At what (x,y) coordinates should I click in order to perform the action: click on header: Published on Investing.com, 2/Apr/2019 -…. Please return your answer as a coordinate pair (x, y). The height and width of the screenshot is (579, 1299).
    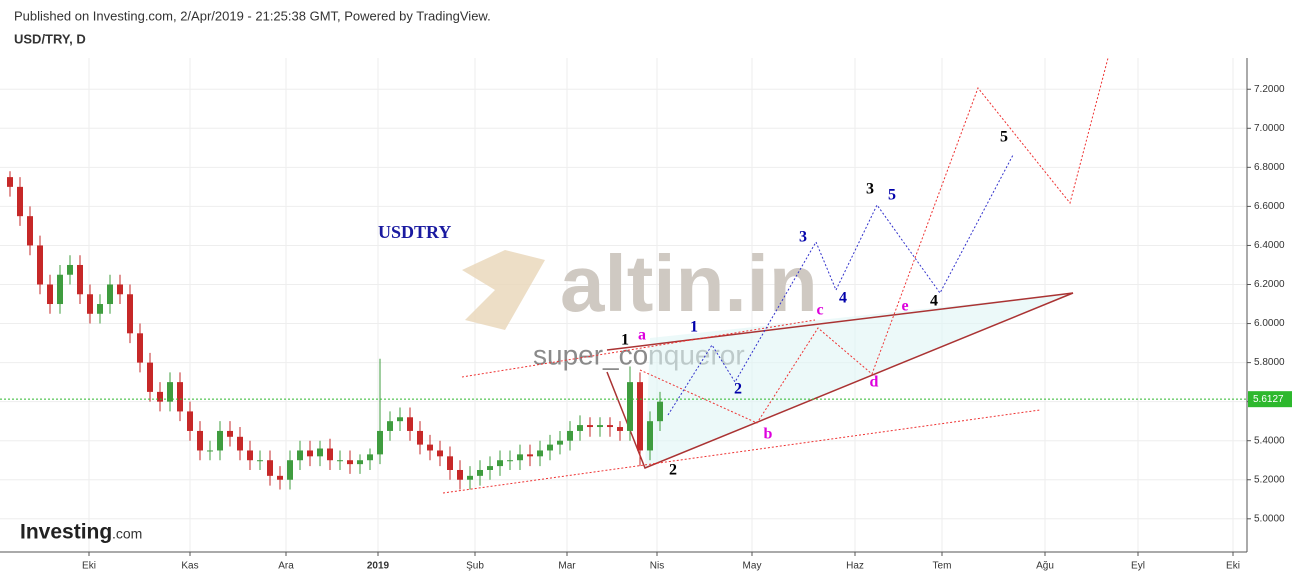
    Looking at the image, I should click on (252, 15).